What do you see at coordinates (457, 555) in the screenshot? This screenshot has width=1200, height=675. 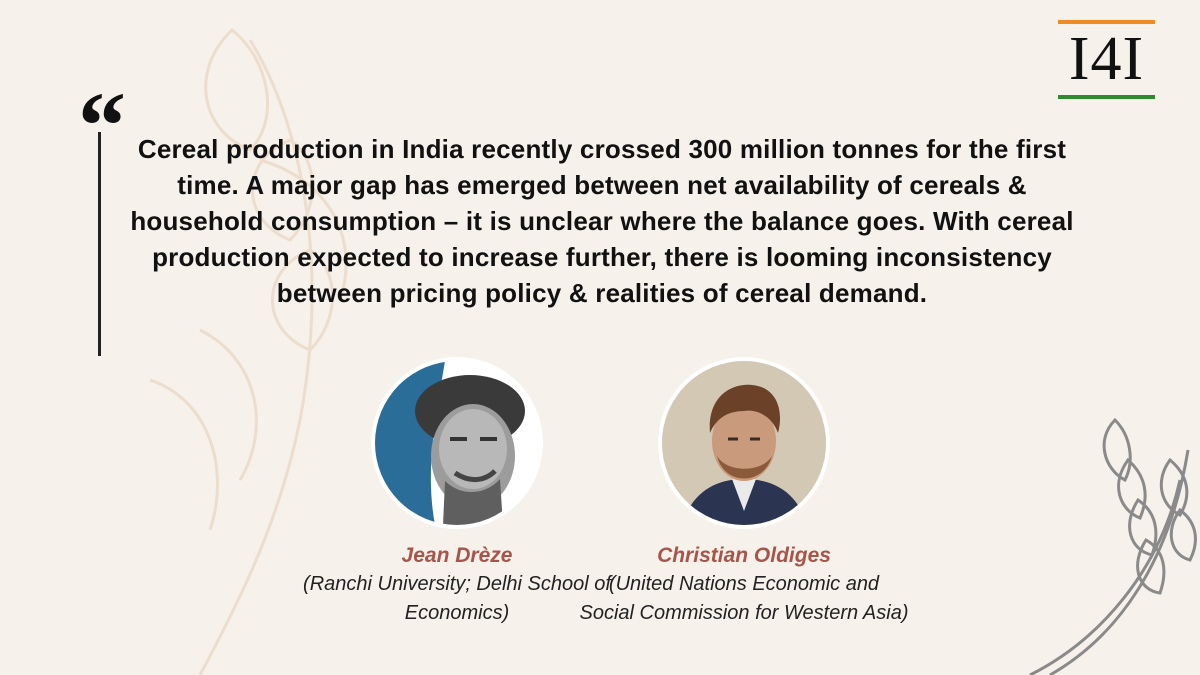 I see `speaker-name: Jean Drèze` at bounding box center [457, 555].